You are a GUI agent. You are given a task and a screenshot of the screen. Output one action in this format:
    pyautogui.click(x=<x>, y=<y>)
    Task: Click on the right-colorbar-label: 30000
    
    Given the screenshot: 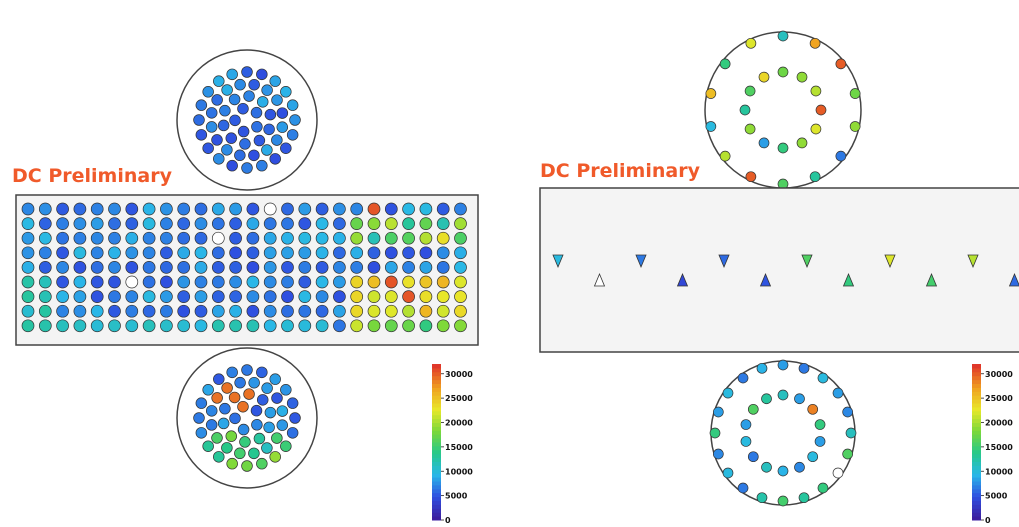 What is the action you would take?
    pyautogui.click(x=999, y=374)
    